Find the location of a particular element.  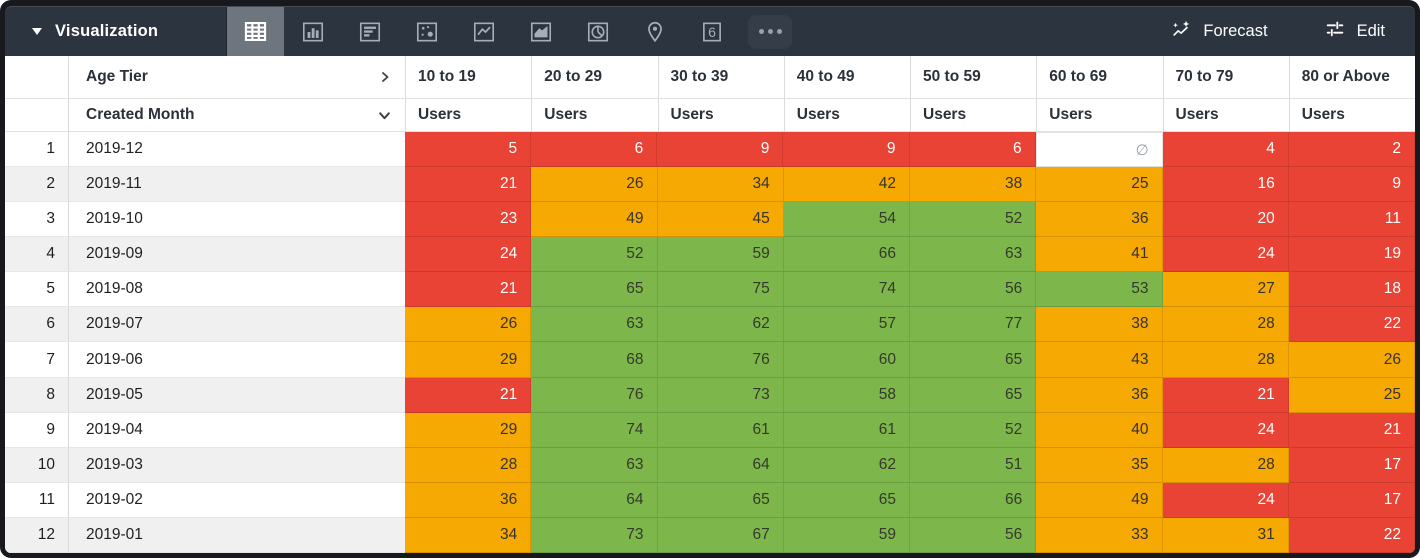

pivot-field-header: Age Tier is located at coordinates (236, 77).